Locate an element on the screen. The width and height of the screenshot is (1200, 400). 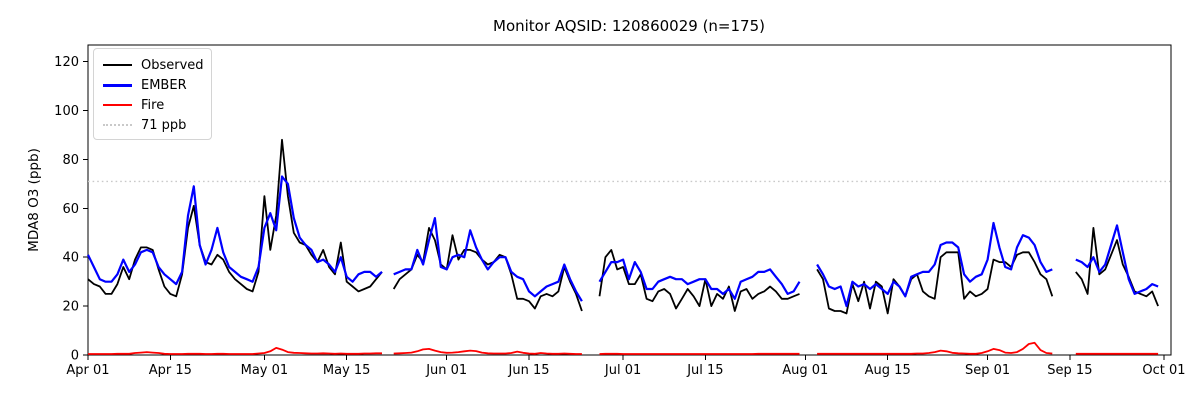
y-tick-label: 0 is located at coordinates (75, 356).